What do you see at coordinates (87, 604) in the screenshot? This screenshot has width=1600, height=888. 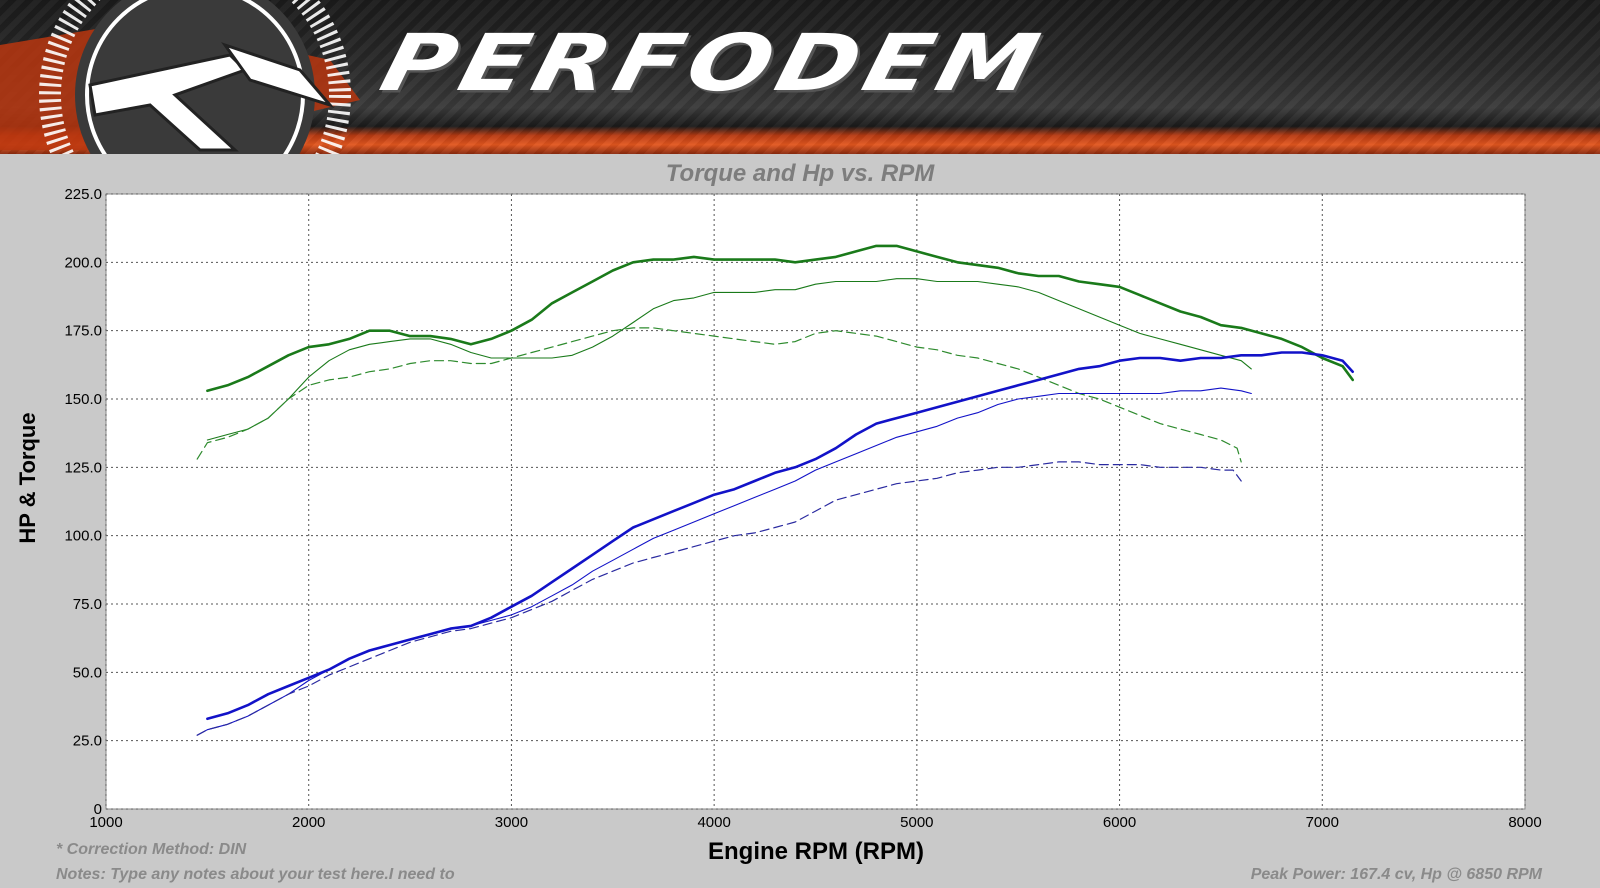 I see `y-tick-label: 75.0` at bounding box center [87, 604].